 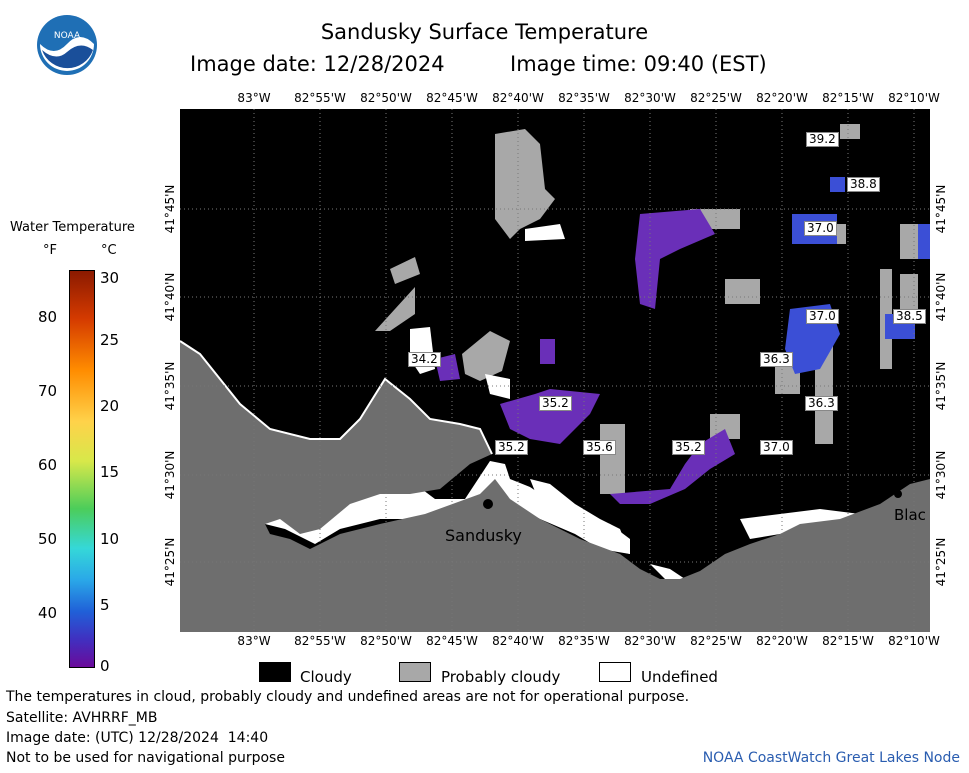 I want to click on scale-tick-f: 80, so click(x=48, y=317).